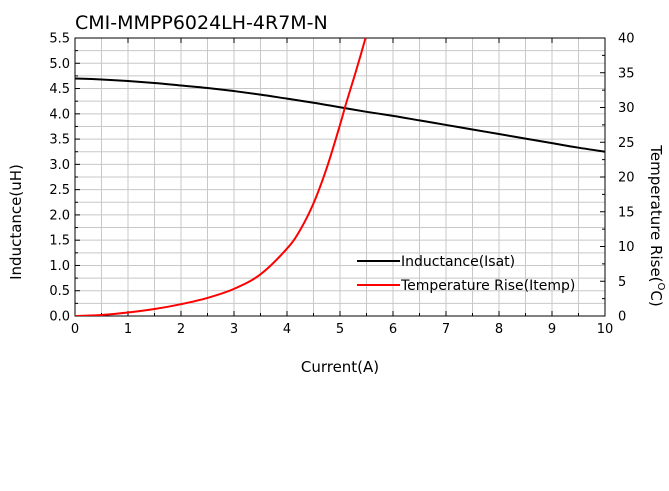  Describe the element at coordinates (340, 329) in the screenshot. I see `x-tick-label: 5` at that location.